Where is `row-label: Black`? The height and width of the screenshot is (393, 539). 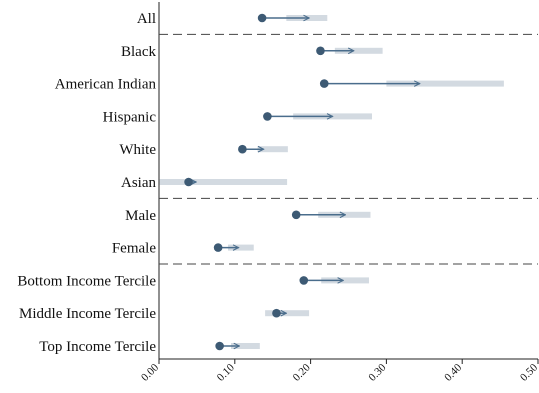
row-label: Black is located at coordinates (138, 52).